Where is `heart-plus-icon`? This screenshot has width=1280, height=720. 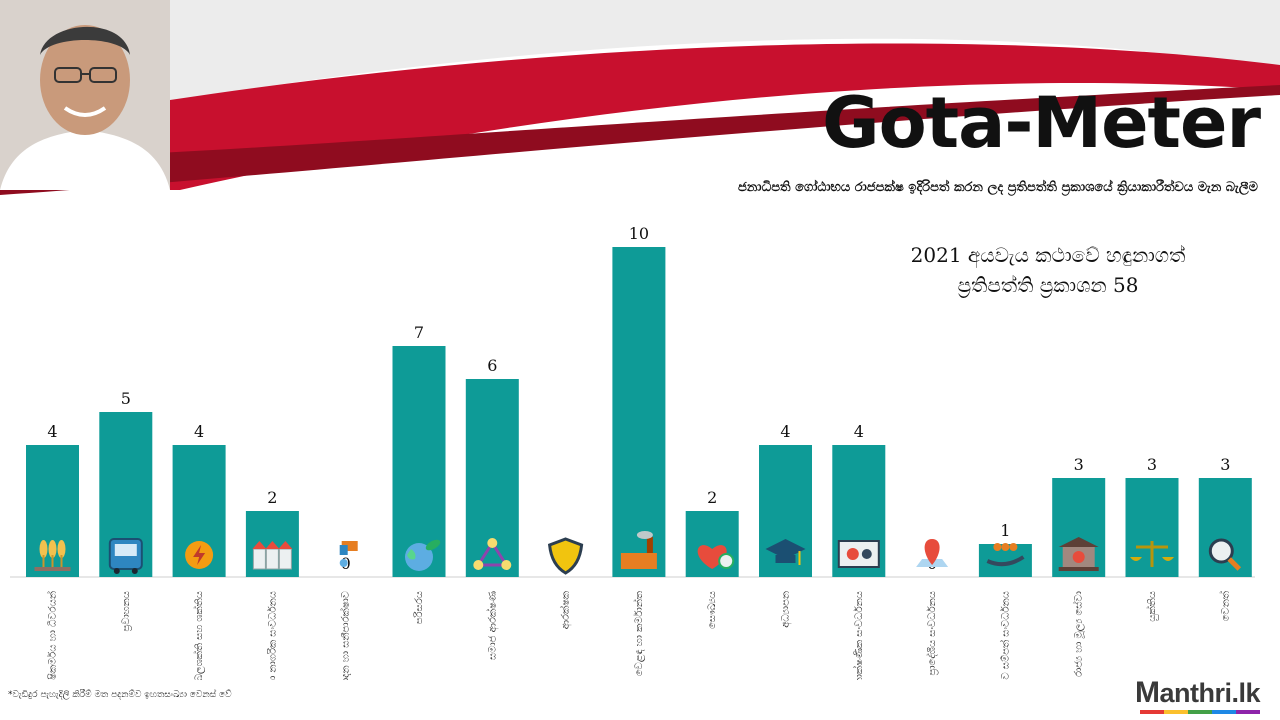 heart-plus-icon is located at coordinates (716, 557).